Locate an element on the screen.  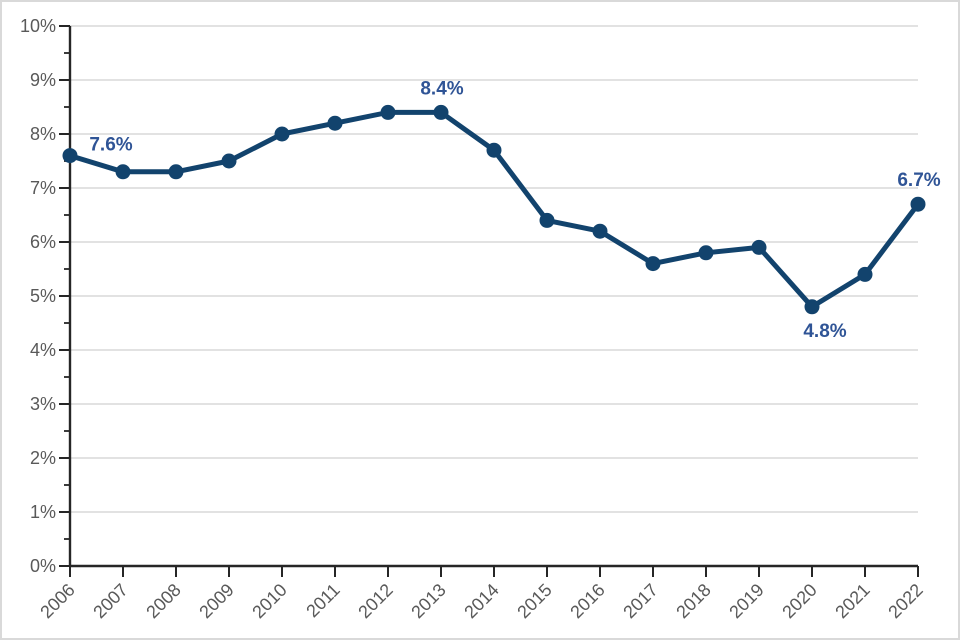
x-axis-tick-label: 2010 is located at coordinates (269, 601).